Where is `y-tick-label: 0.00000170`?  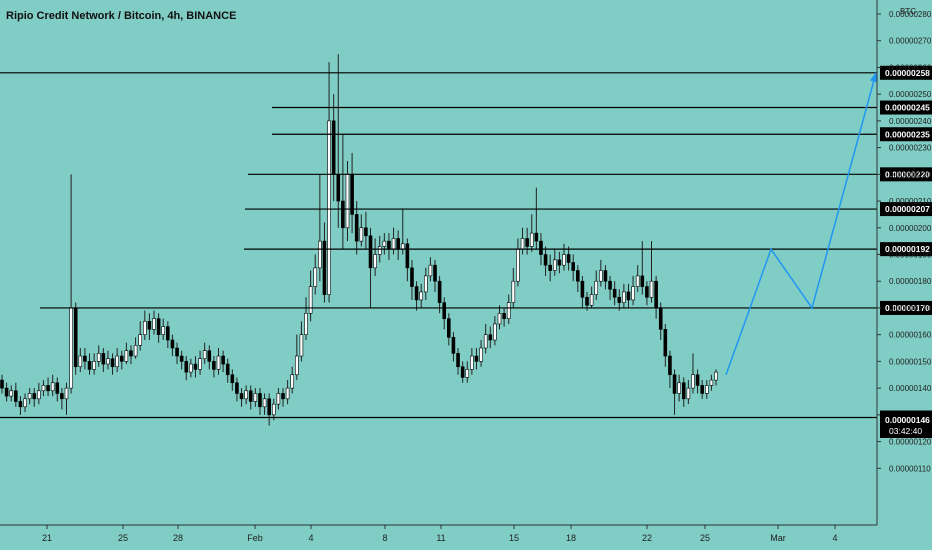 y-tick-label: 0.00000170 is located at coordinates (910, 308).